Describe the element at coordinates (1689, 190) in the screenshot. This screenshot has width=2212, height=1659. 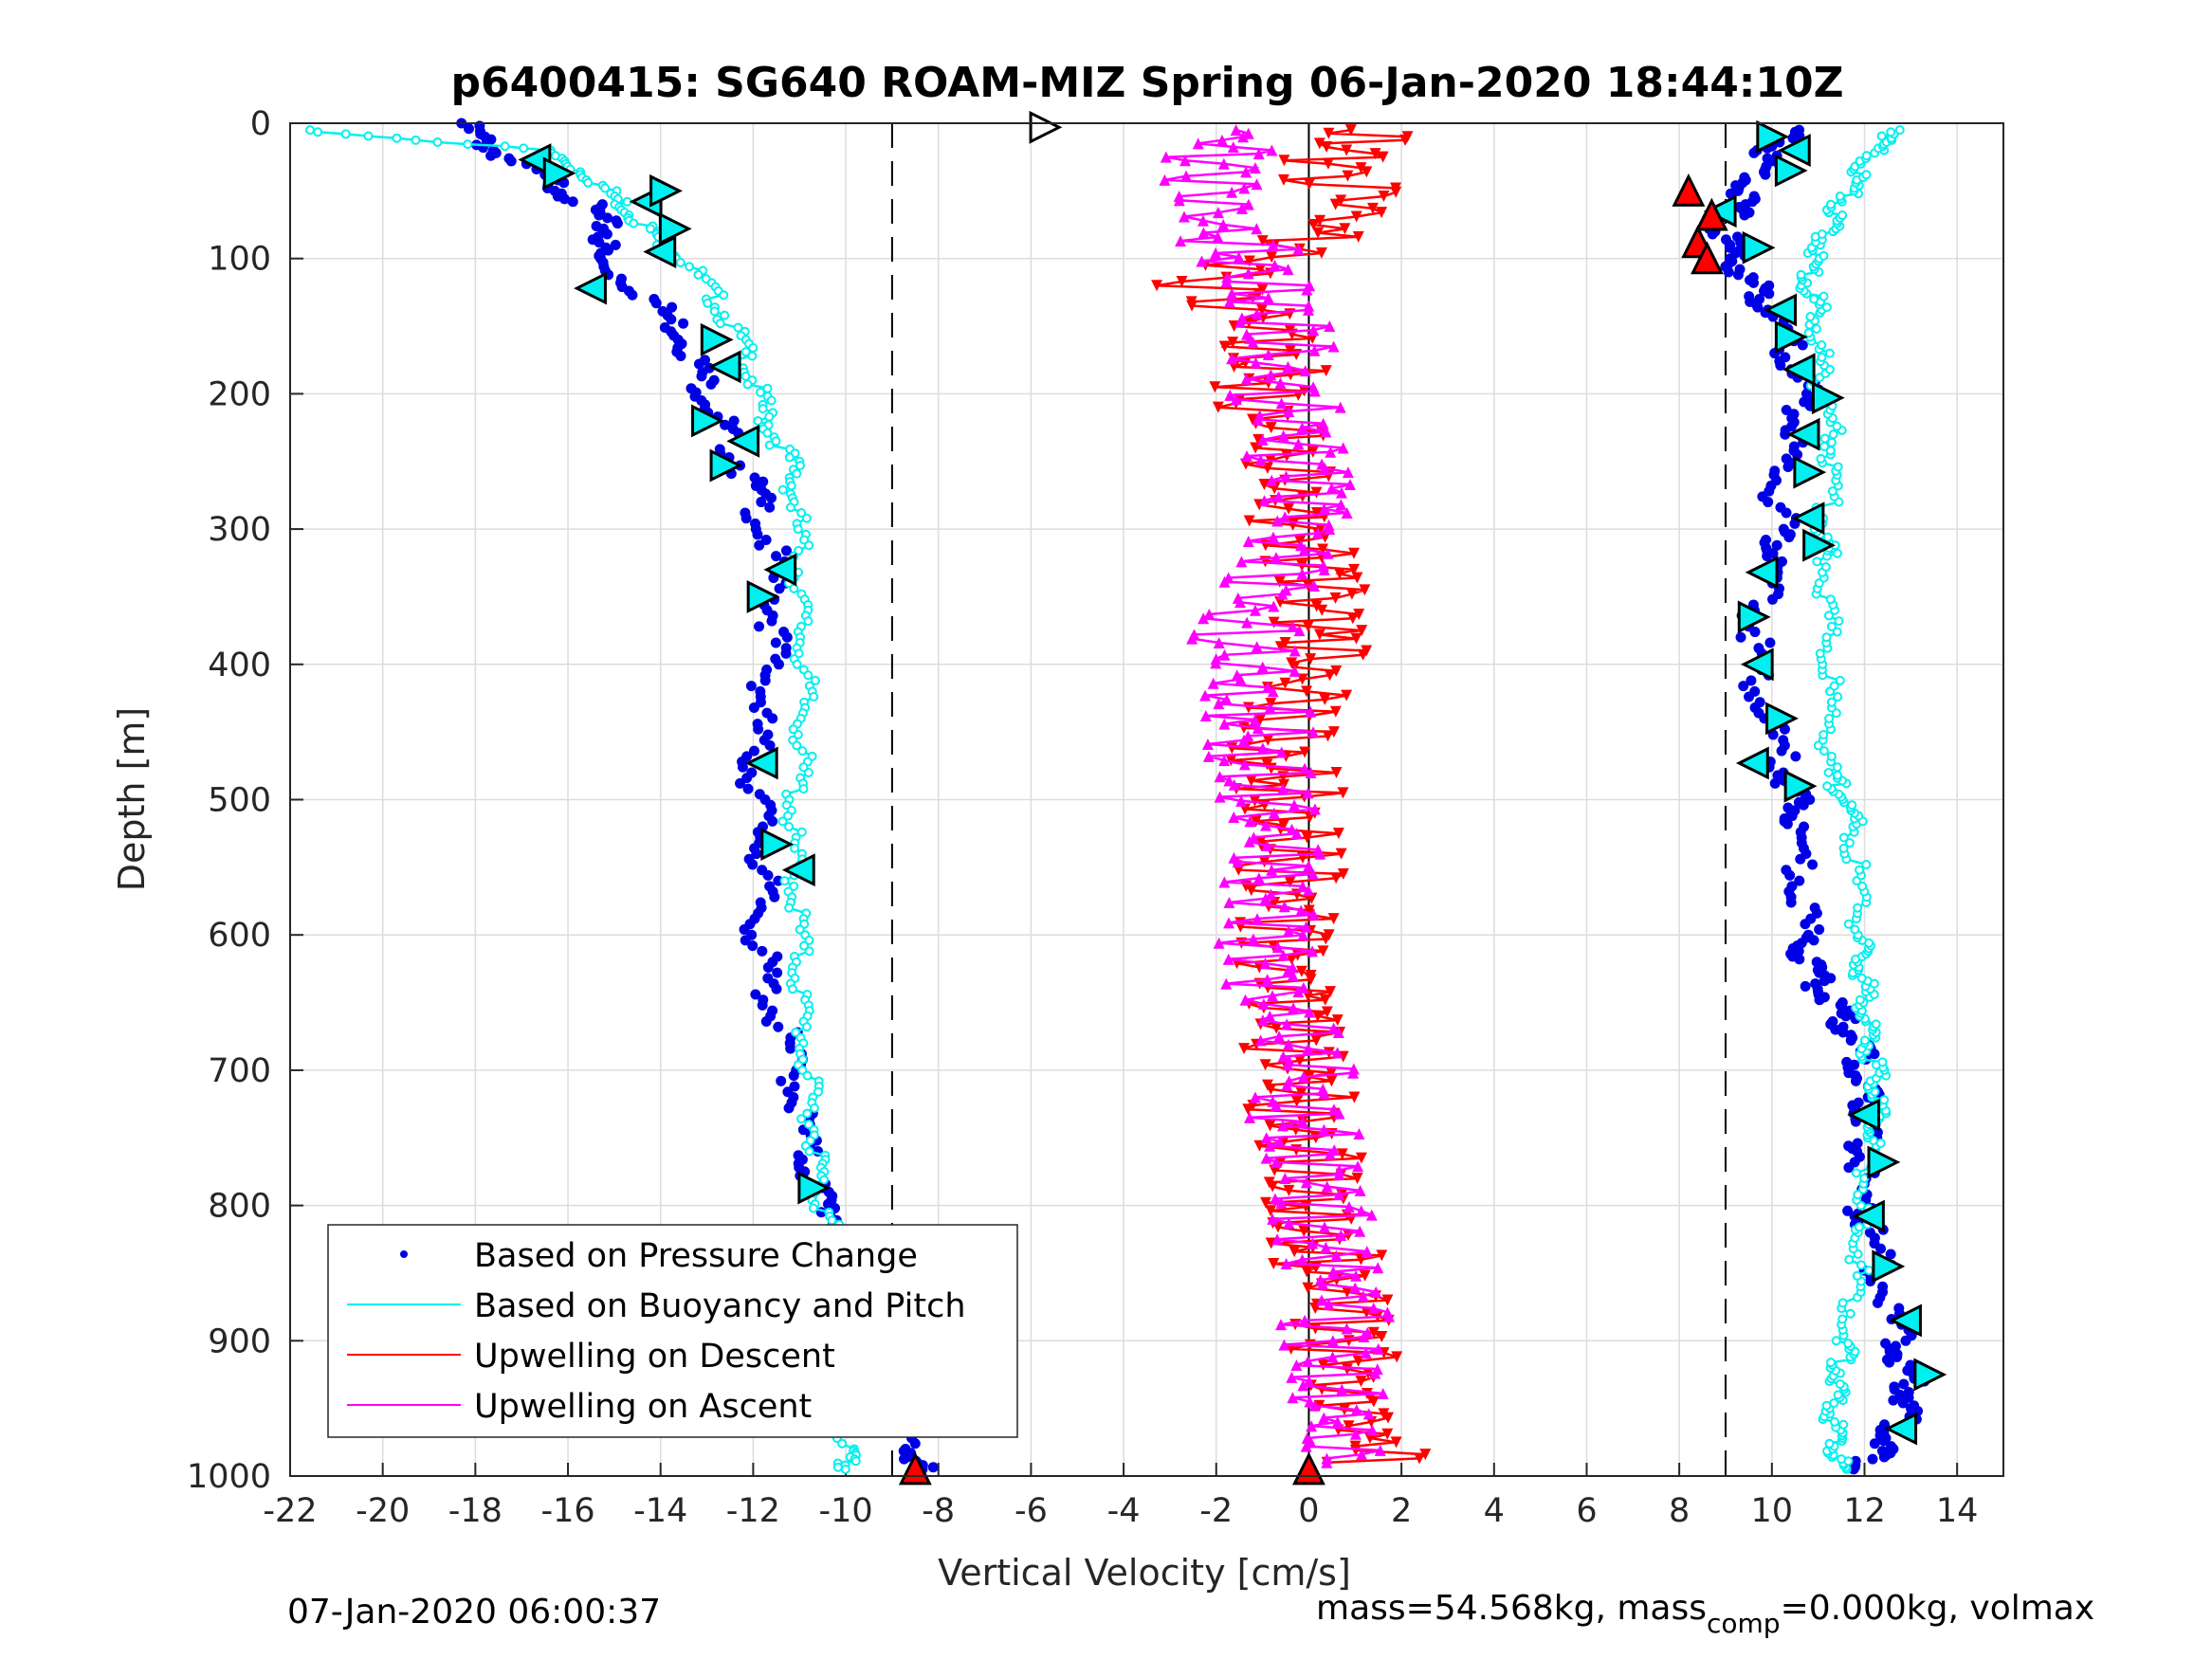
I see `red-flag-marker` at that location.